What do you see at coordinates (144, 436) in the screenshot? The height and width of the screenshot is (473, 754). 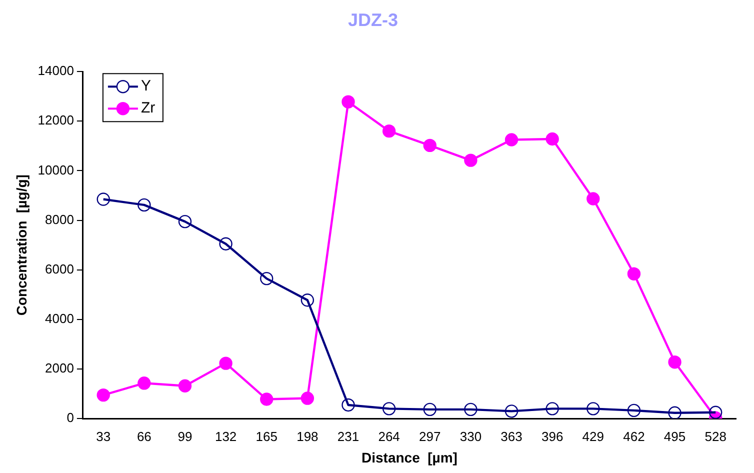 I see `x-tick-label: 66` at bounding box center [144, 436].